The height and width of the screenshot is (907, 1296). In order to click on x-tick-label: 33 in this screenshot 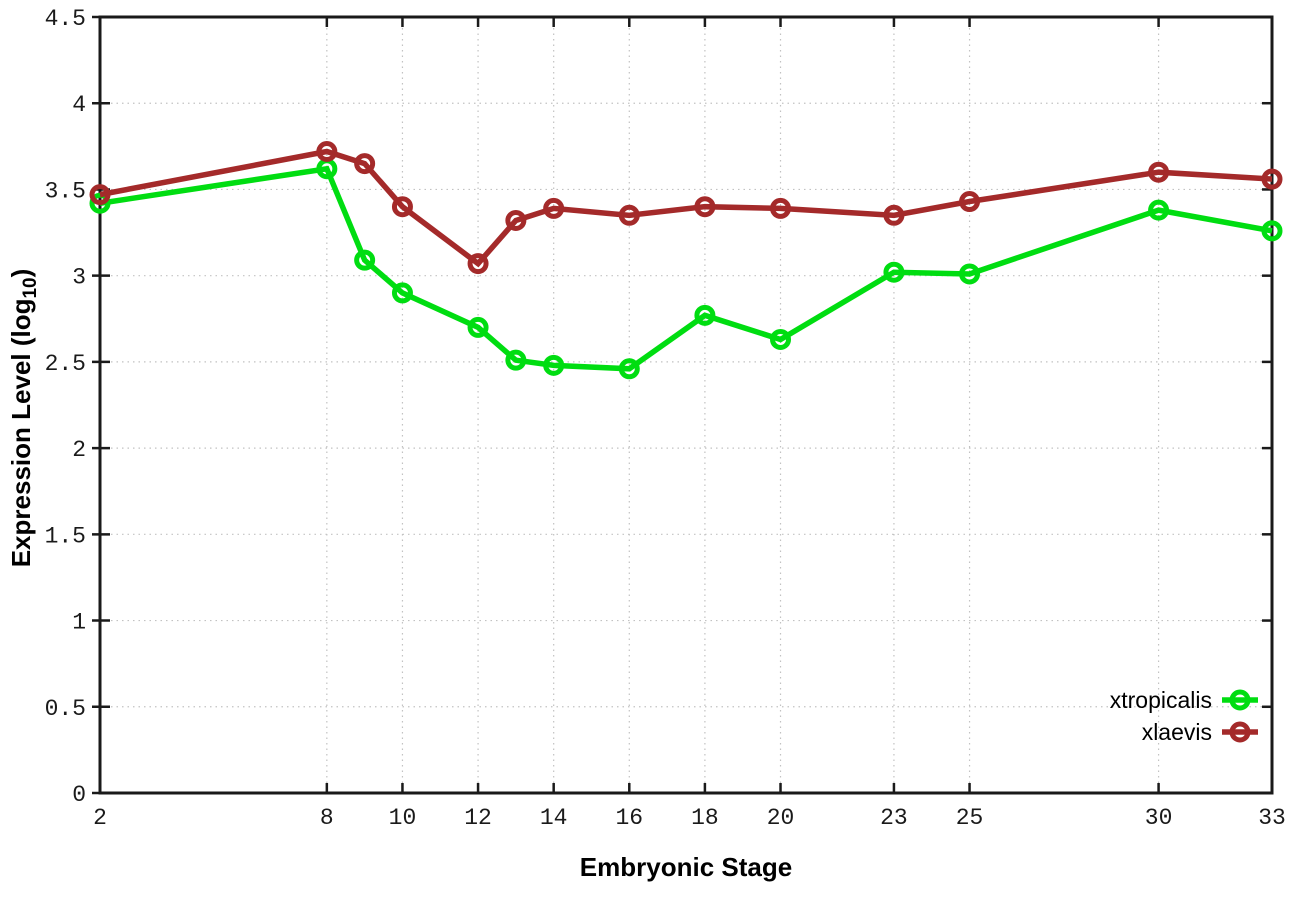, I will do `click(1272, 818)`.